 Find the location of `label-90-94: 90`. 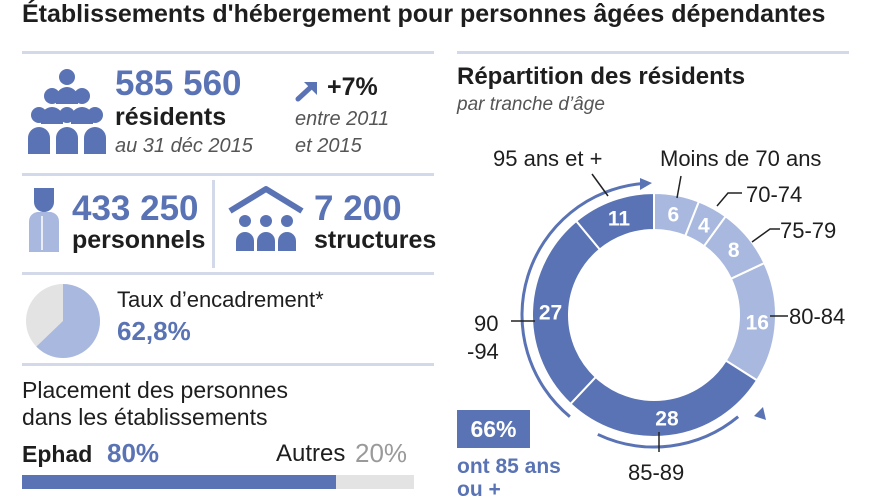

label-90-94: 90 is located at coordinates (486, 323).